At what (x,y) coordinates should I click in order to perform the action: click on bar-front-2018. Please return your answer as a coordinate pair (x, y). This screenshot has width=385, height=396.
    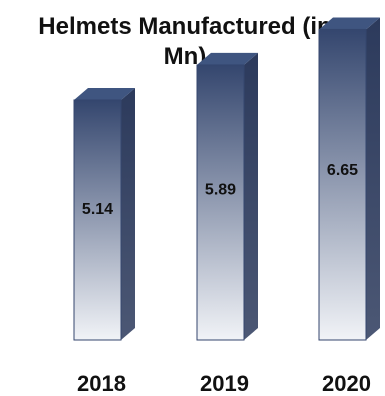
    Looking at the image, I should click on (97, 220).